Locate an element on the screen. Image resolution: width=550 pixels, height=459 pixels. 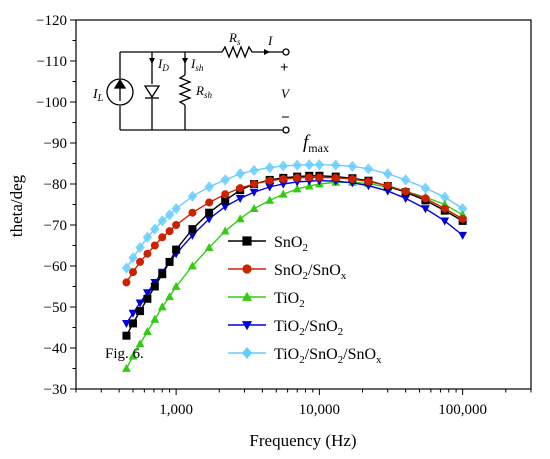
legend-item: TiO2/SnO2 is located at coordinates (285, 328).